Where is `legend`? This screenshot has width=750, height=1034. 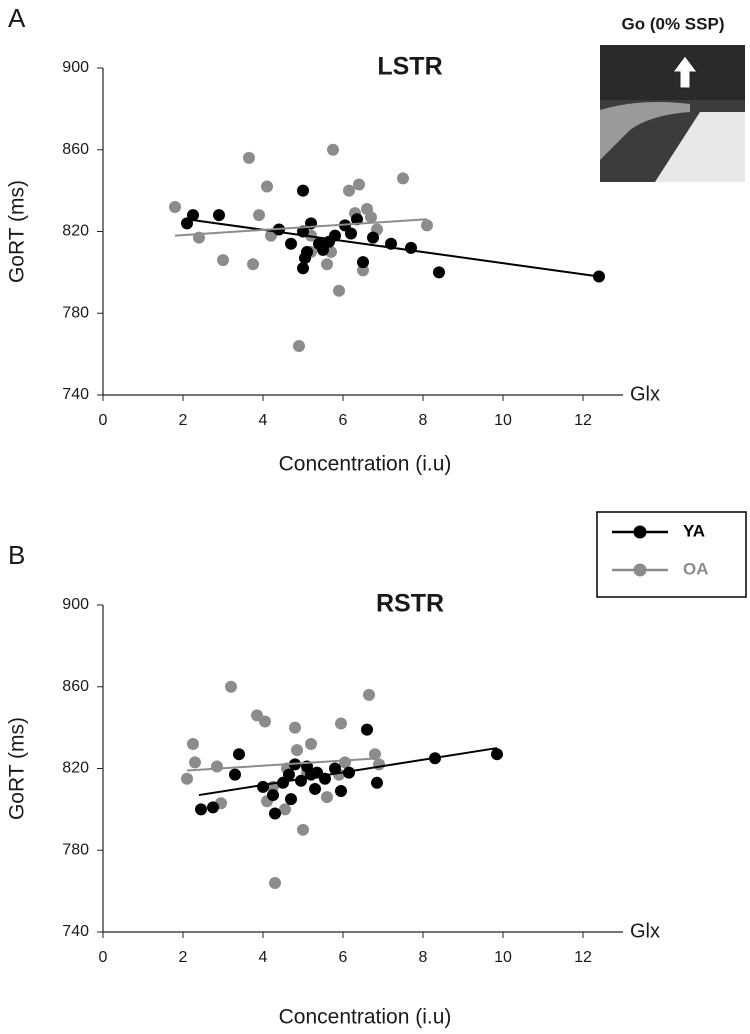
legend is located at coordinates (671, 554).